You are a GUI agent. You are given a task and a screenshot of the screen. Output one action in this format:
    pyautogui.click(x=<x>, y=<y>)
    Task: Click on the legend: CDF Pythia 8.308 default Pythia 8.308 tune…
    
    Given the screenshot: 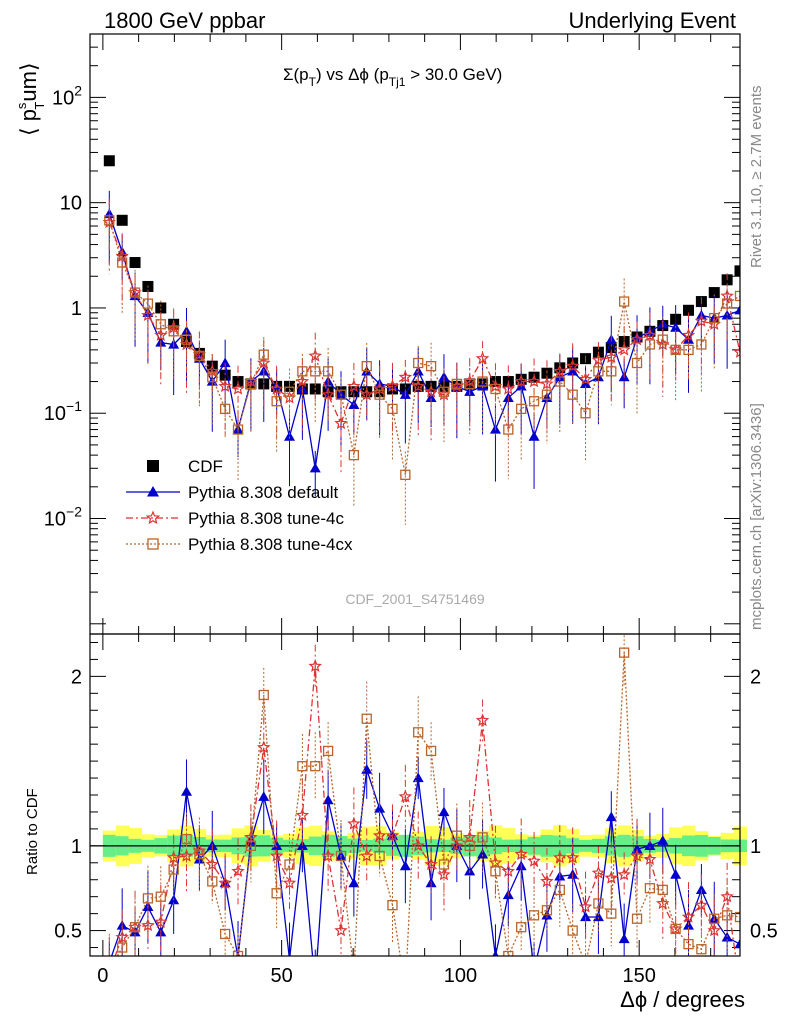 What is the action you would take?
    pyautogui.click(x=239, y=505)
    